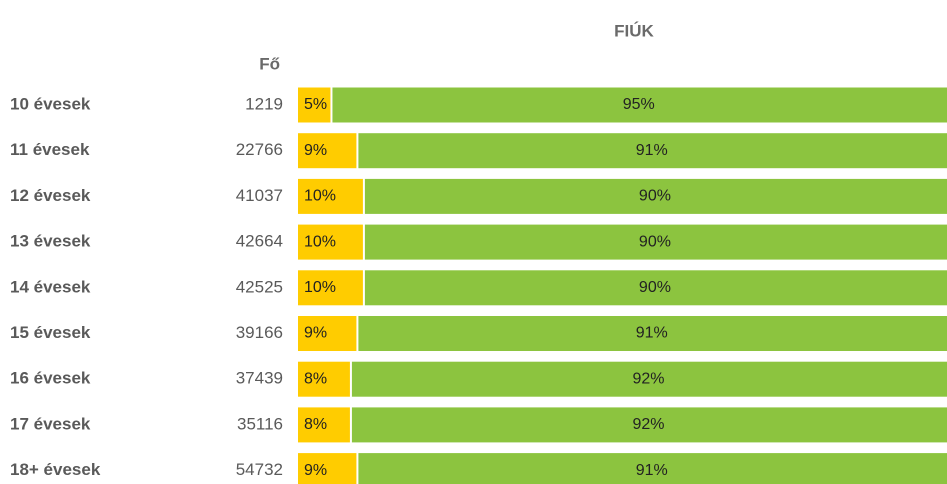  Describe the element at coordinates (269, 63) in the screenshot. I see `column-header: Fő` at that location.